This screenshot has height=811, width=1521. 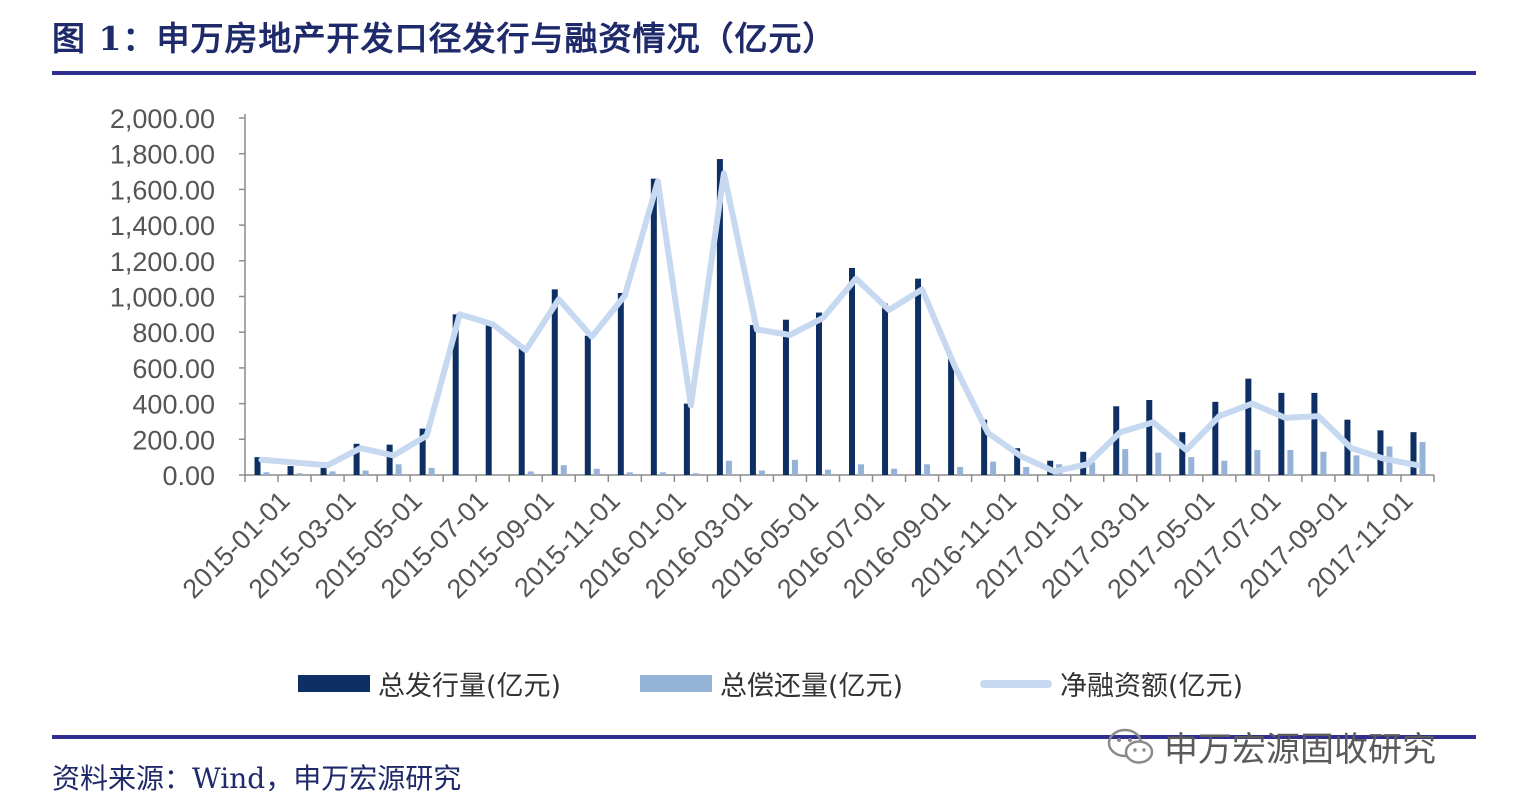 I want to click on y-tick-label: 1,800.00, so click(x=162, y=155).